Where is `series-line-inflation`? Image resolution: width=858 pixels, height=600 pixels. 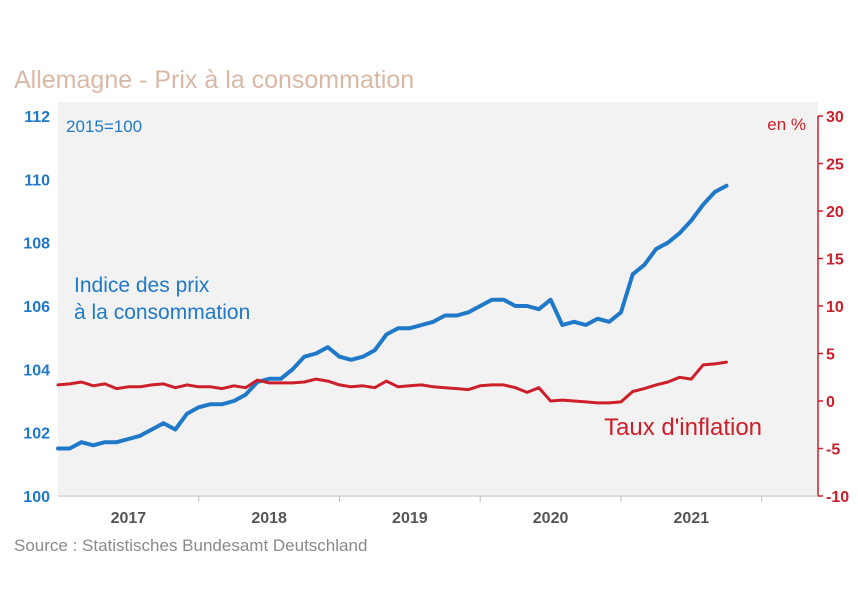
series-line-inflation is located at coordinates (392, 382).